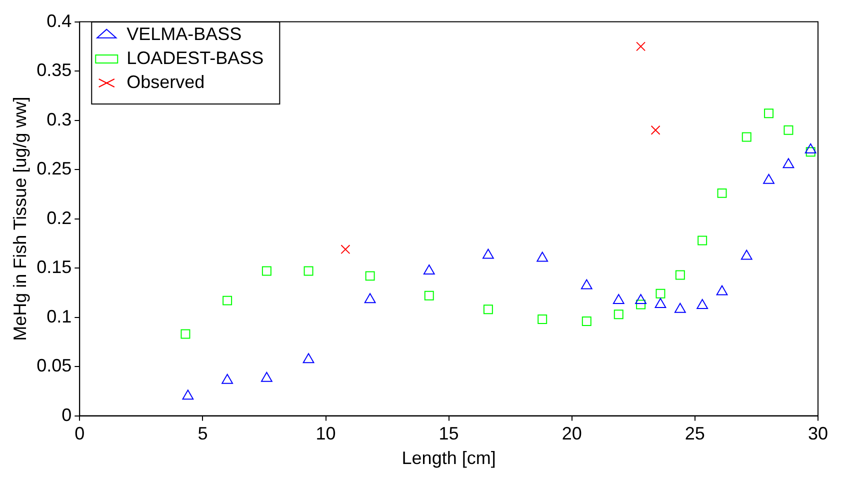 The width and height of the screenshot is (844, 478). Describe the element at coordinates (59, 218) in the screenshot. I see `y-tick-label: 0.2` at that location.